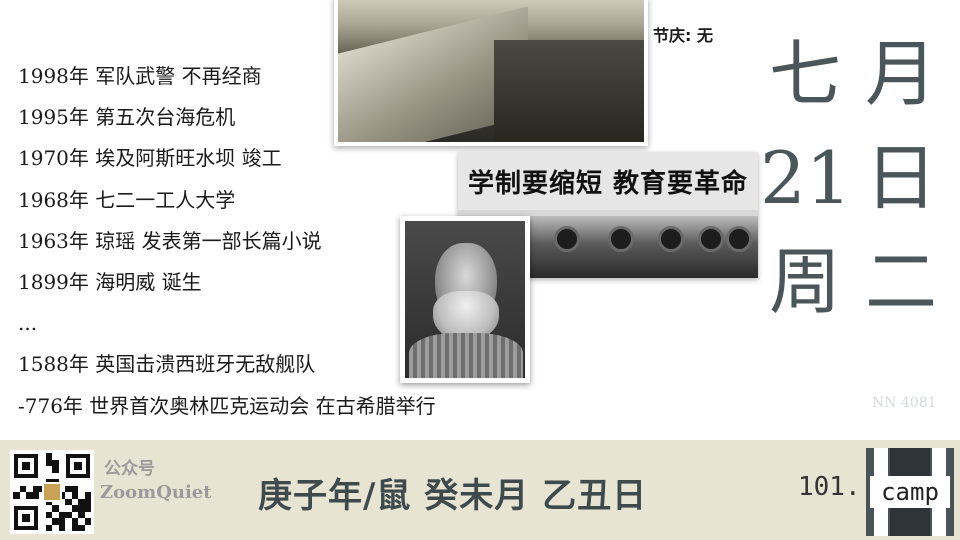 This screenshot has height=540, width=960. I want to click on month-number: 七, so click(804, 74).